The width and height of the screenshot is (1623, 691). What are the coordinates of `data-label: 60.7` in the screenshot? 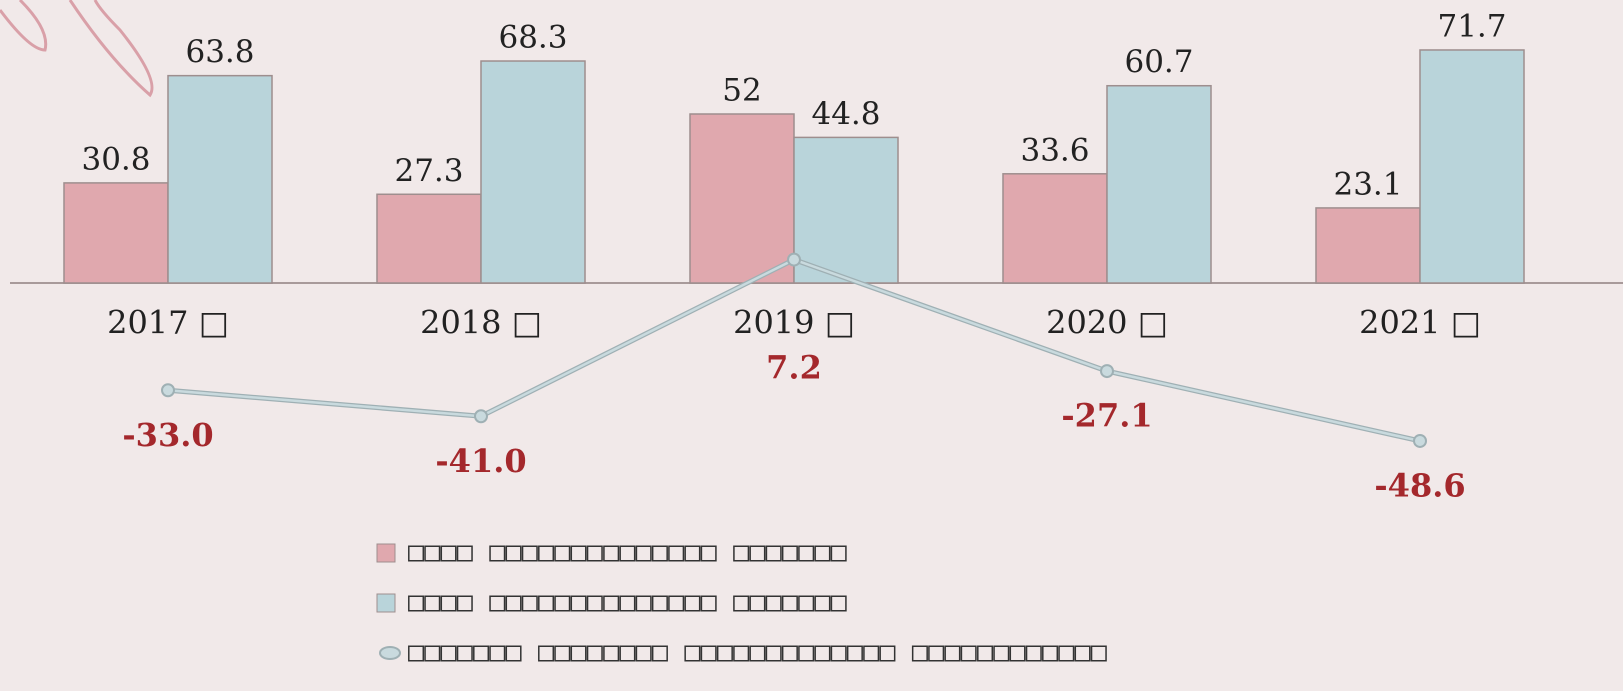 It's located at (1158, 62).